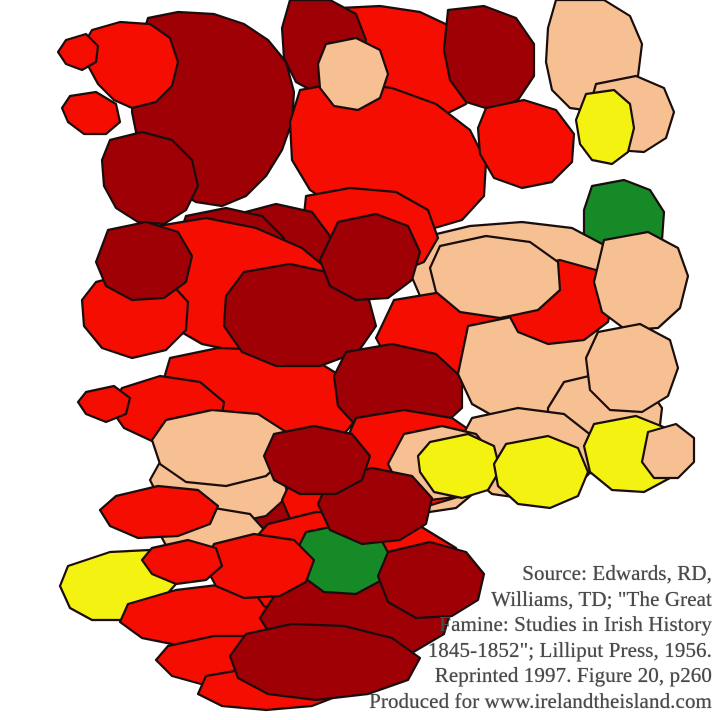 The height and width of the screenshot is (720, 720). I want to click on region-meath-peach, so click(495, 277).